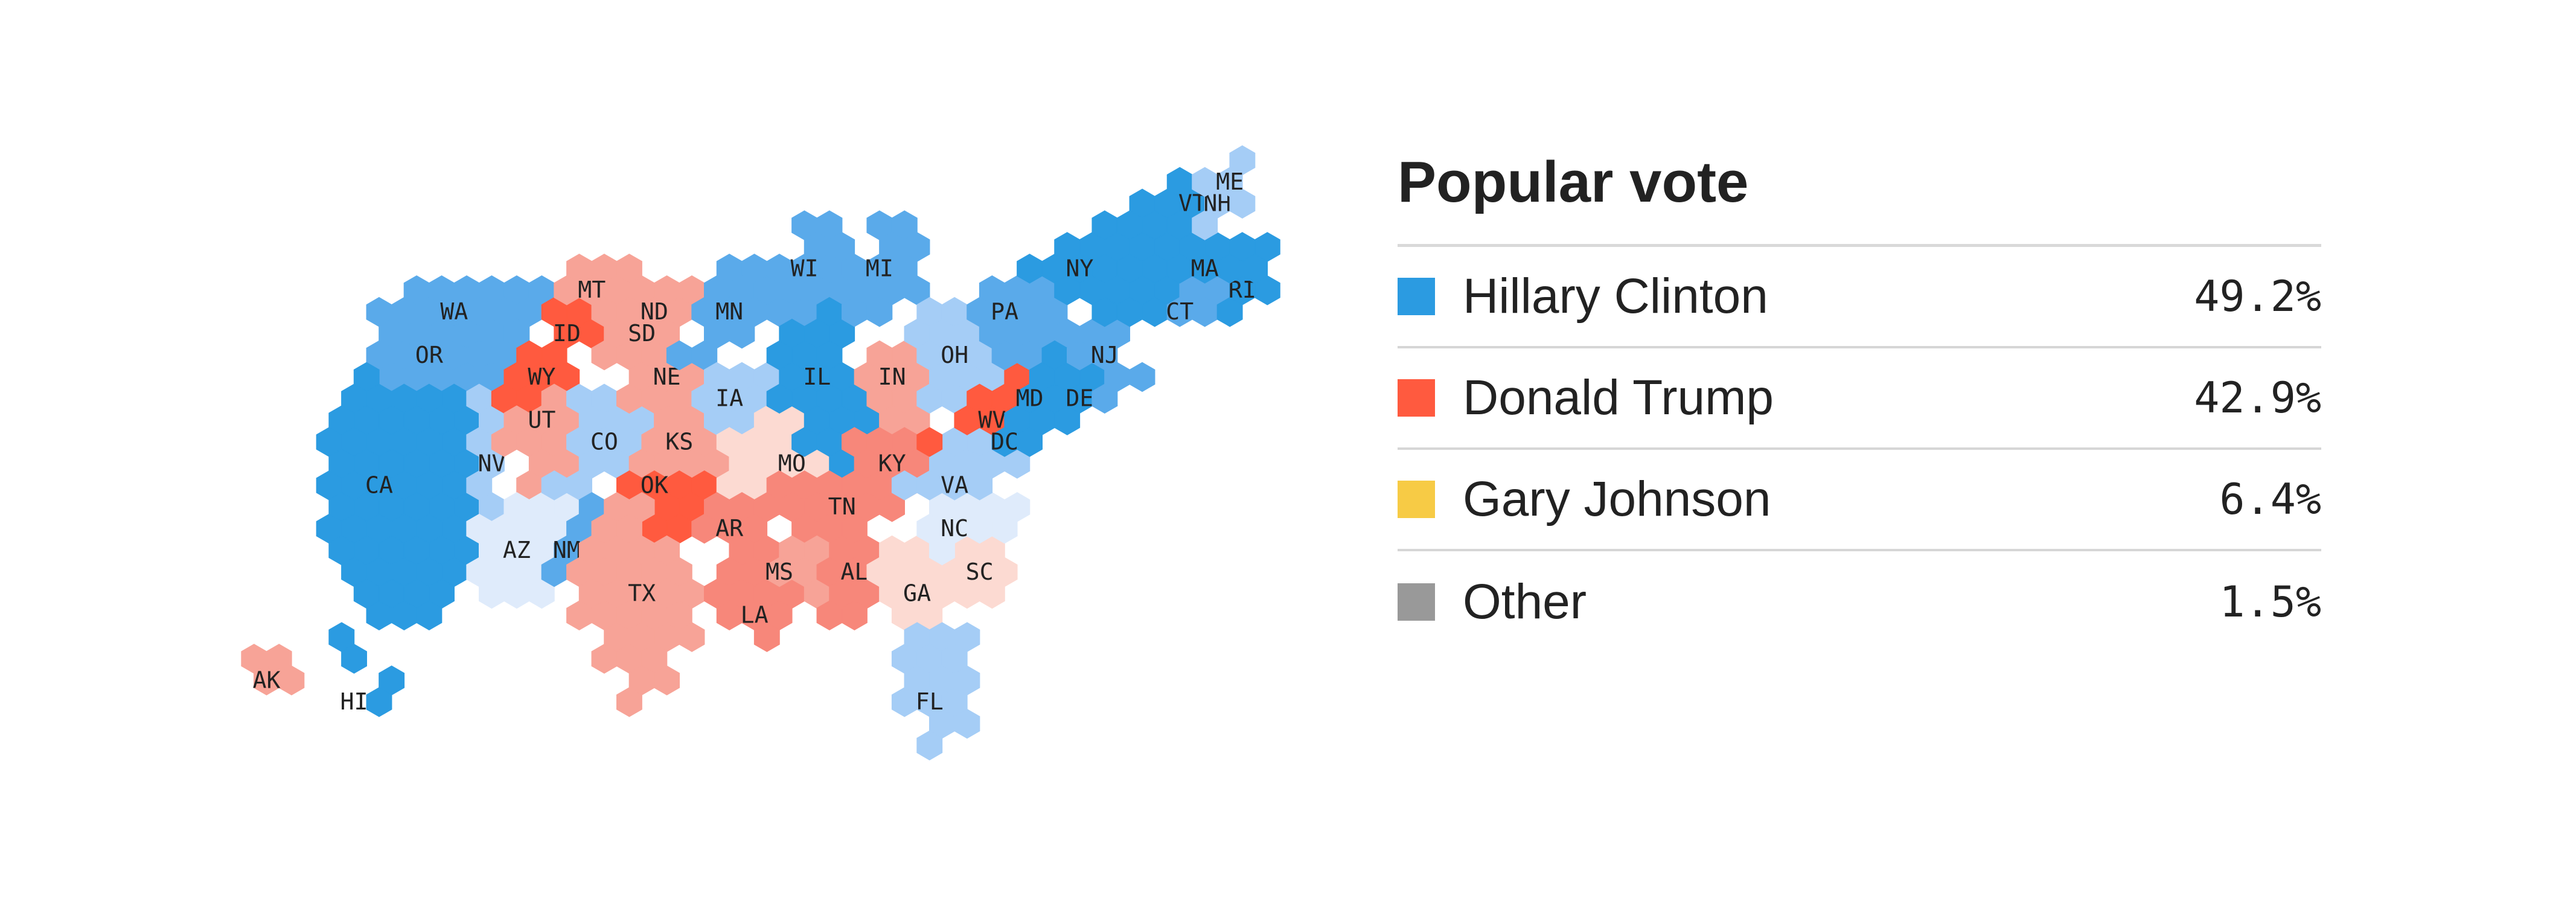  I want to click on state-ks: KS, so click(679, 442).